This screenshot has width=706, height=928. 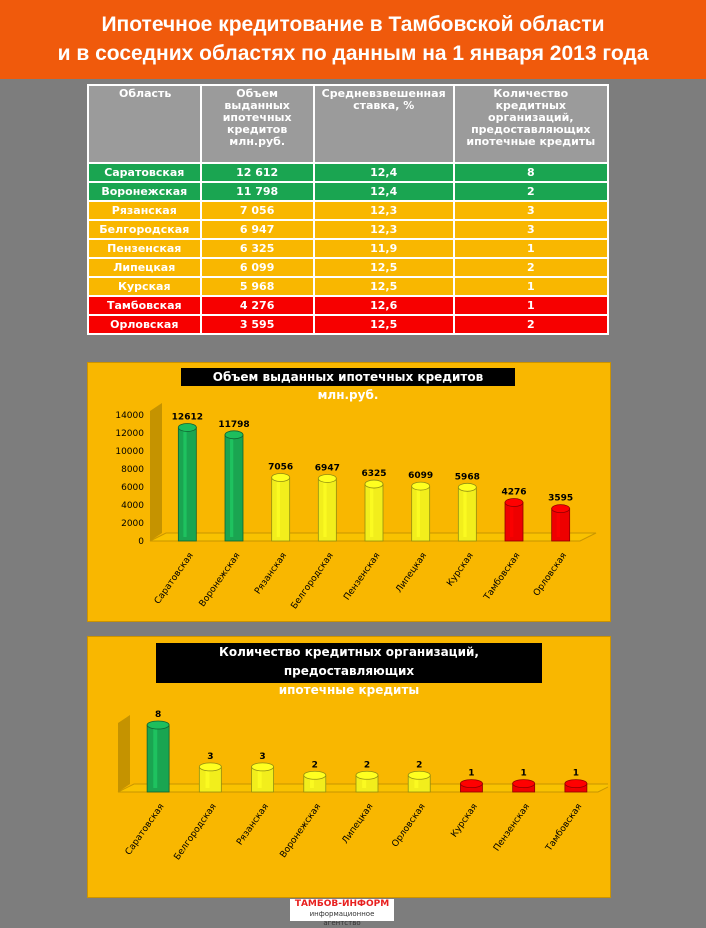 I want to click on cell-count: 3, so click(x=531, y=229).